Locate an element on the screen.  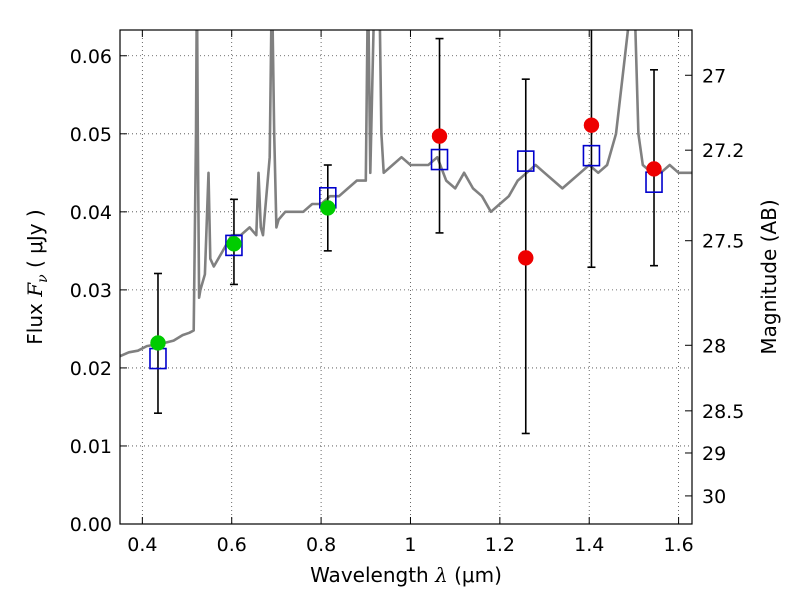
right-tick-label: 27 is located at coordinates (714, 76).